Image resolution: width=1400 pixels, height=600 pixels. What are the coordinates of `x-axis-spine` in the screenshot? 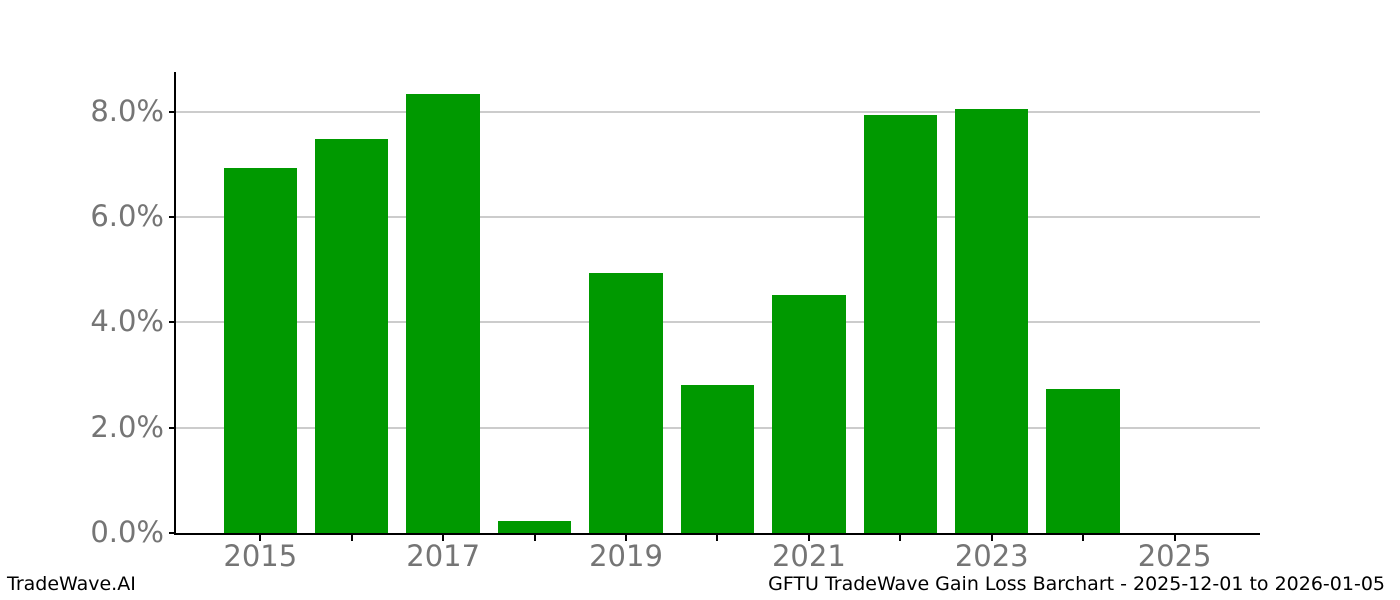 It's located at (717, 534).